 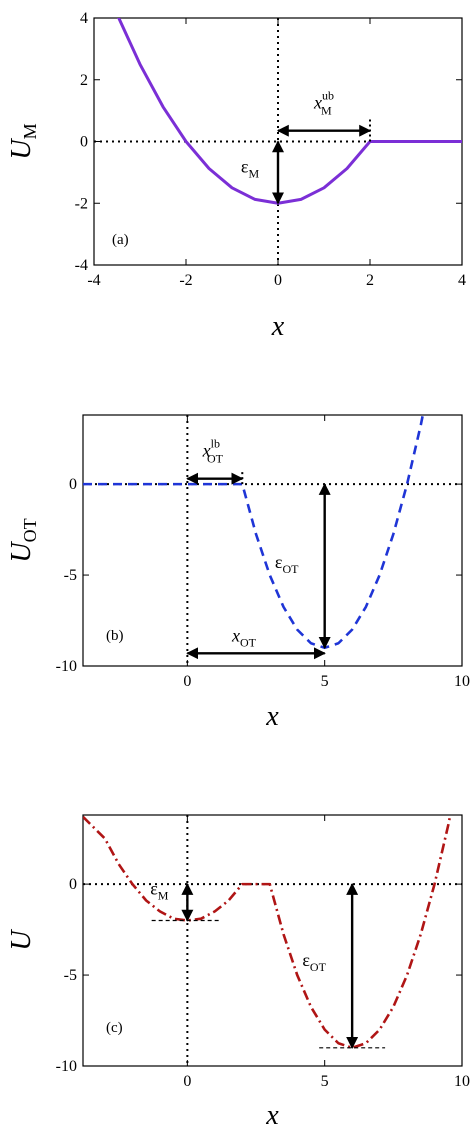 I want to click on y-axis-label: U, so click(x=21, y=940).